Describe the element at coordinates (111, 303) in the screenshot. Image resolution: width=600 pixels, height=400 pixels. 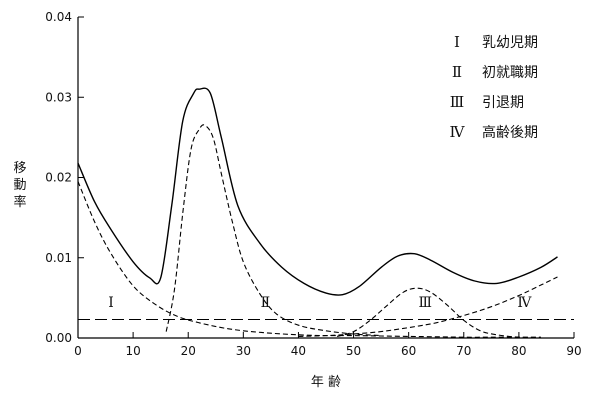
I see `region-label: Ⅰ` at that location.